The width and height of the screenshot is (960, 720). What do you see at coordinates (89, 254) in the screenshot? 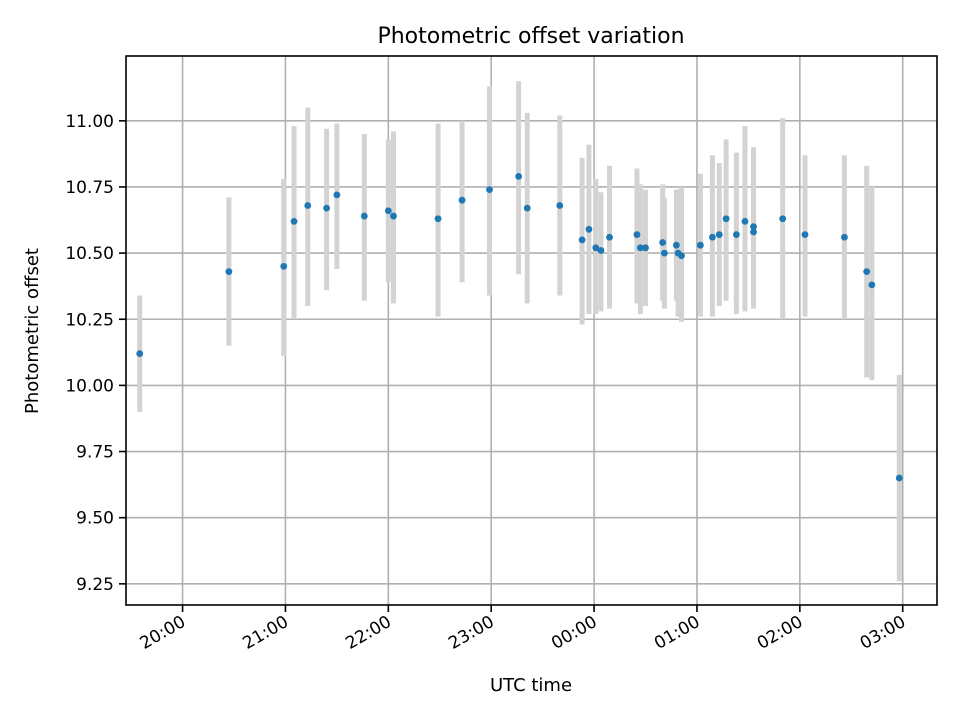
I see `y-tick-label: 10.50` at bounding box center [89, 254].